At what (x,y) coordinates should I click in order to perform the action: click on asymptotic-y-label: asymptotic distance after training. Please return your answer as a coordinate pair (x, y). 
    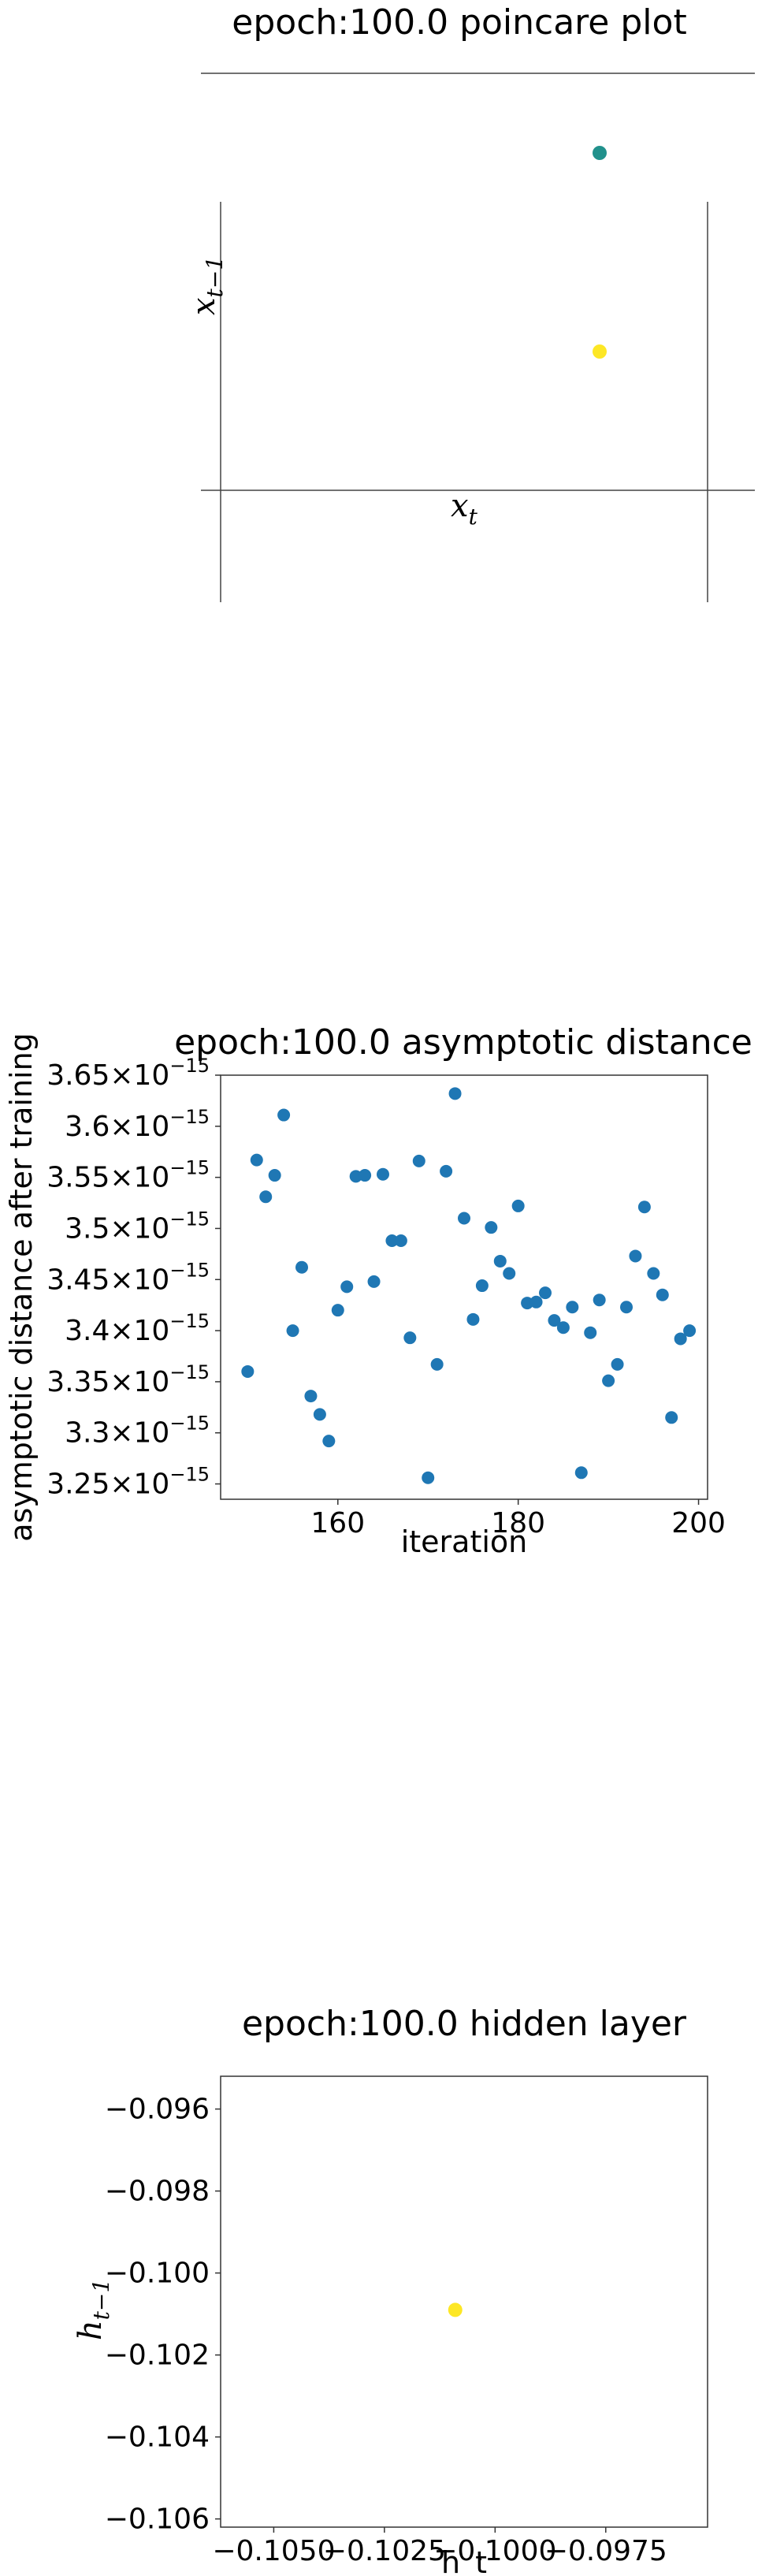
    Looking at the image, I should click on (21, 1287).